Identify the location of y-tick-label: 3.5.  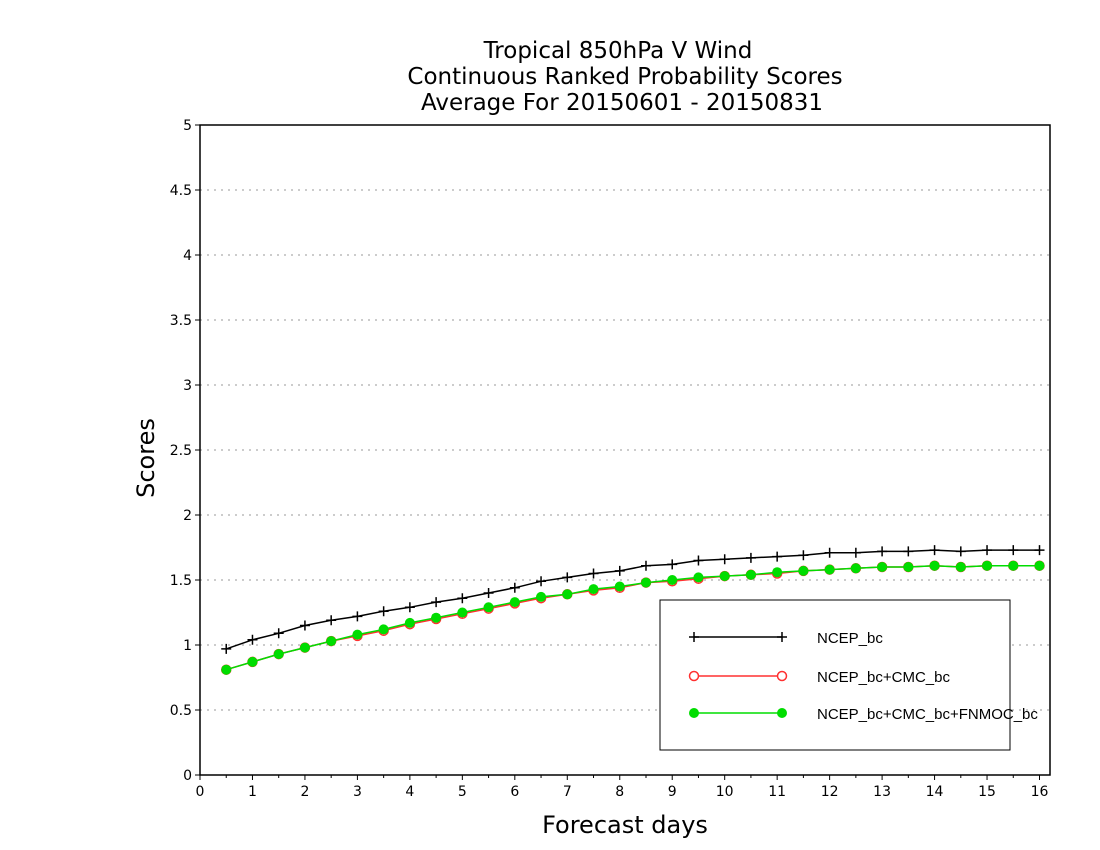
(181, 321).